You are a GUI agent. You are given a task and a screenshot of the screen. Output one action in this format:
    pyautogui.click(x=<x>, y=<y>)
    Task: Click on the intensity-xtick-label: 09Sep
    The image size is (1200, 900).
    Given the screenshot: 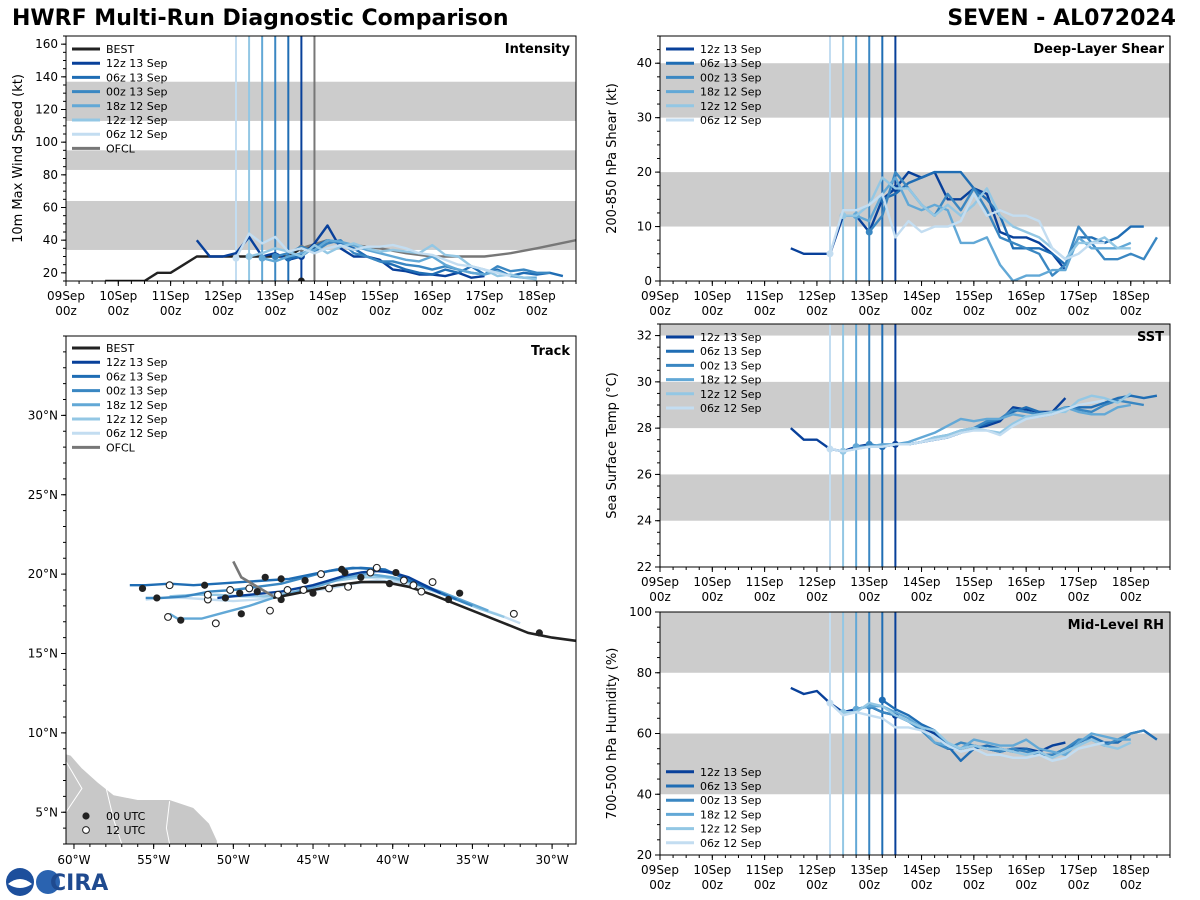 What is the action you would take?
    pyautogui.click(x=66, y=296)
    